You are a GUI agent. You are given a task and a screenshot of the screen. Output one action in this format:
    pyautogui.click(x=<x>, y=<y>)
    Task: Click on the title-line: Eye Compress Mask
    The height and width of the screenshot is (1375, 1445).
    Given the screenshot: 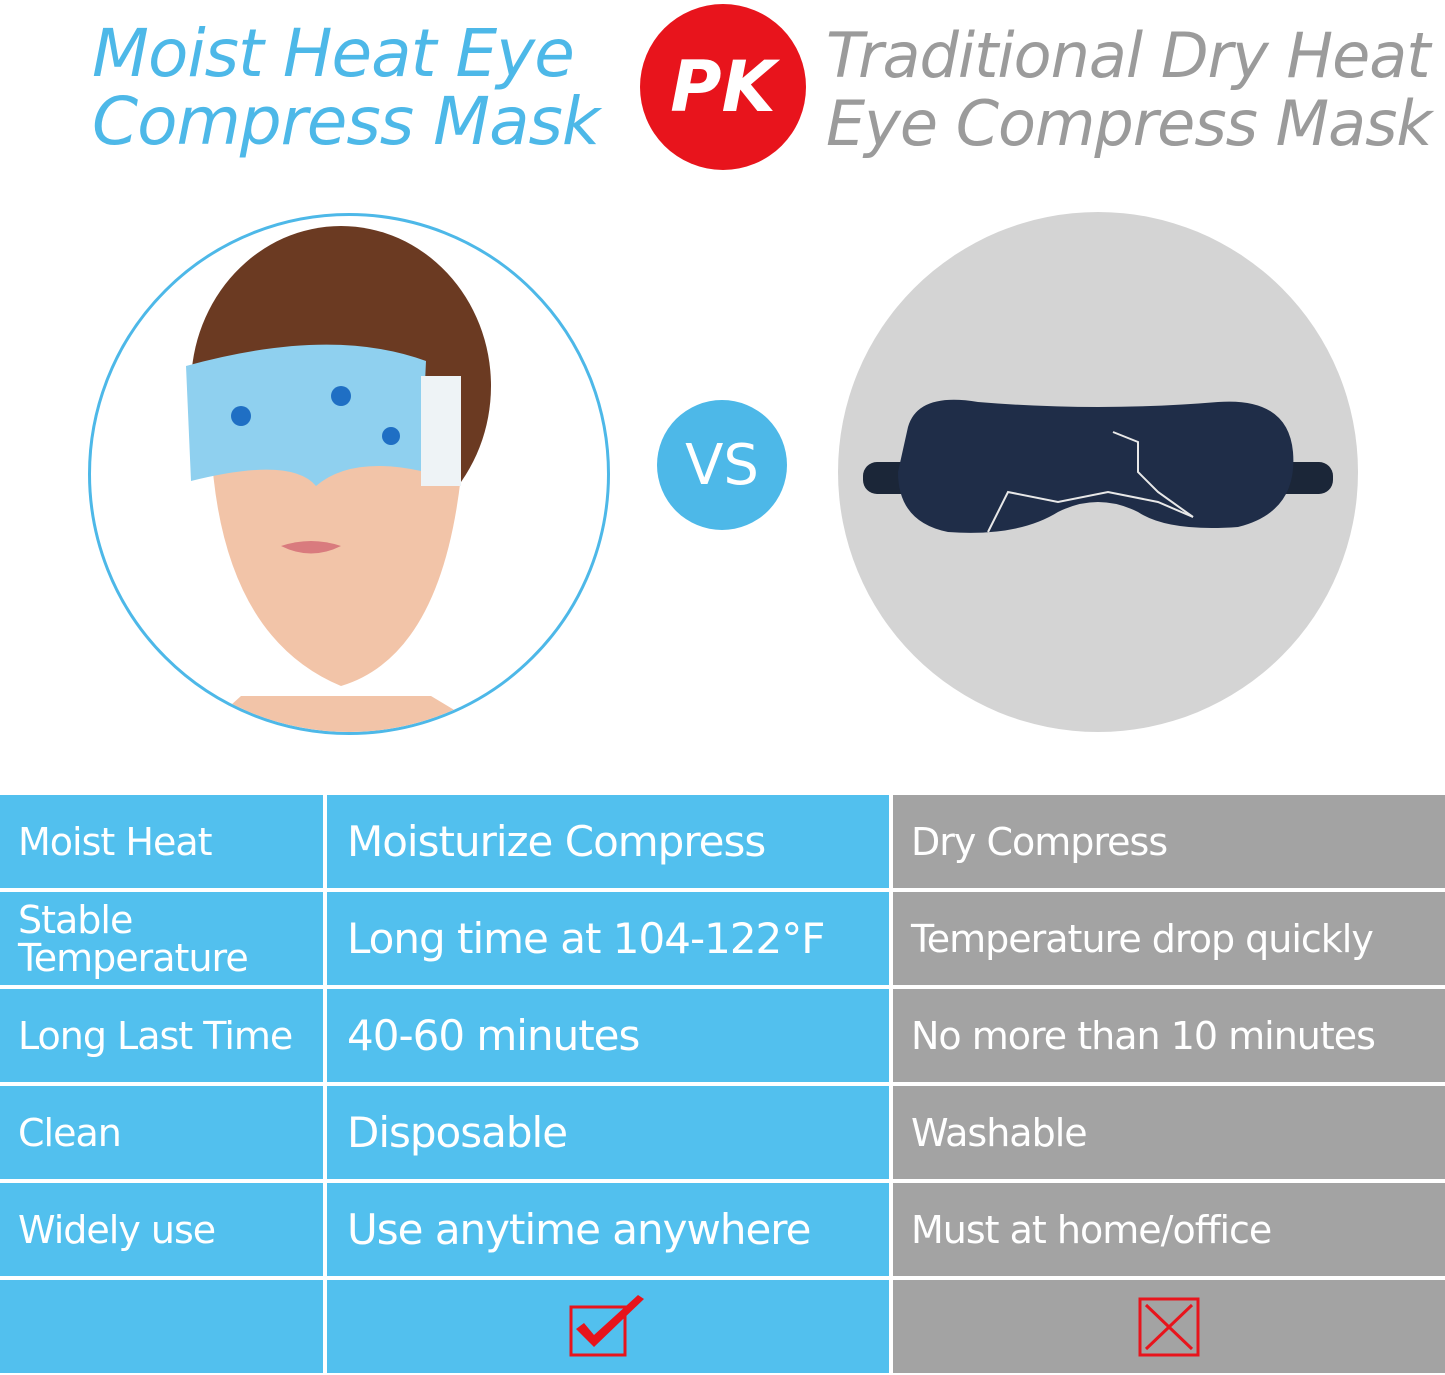 What is the action you would take?
    pyautogui.click(x=1129, y=123)
    